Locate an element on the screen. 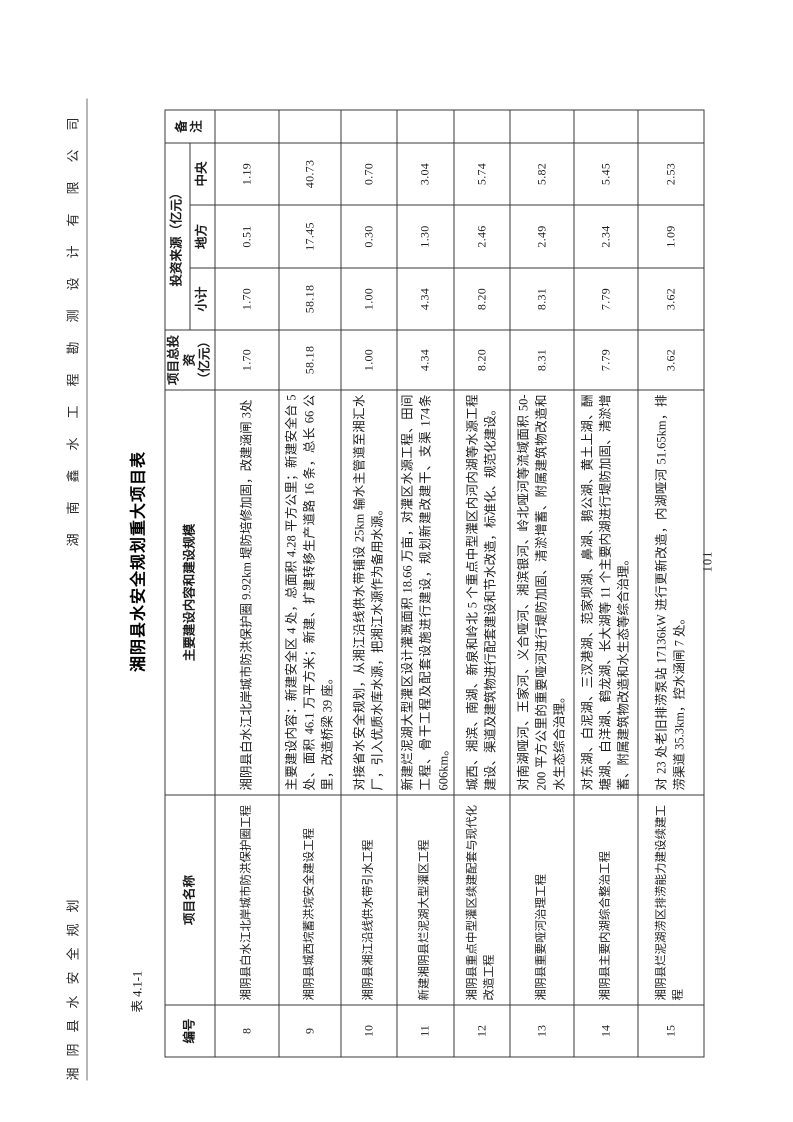 The width and height of the screenshot is (793, 1122). cell-no: 15 is located at coordinates (670, 1030).